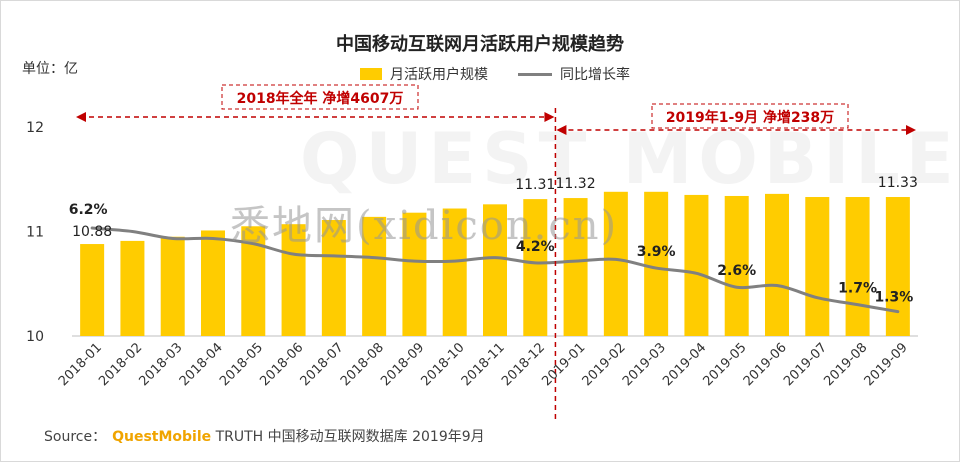  Describe the element at coordinates (898, 183) in the screenshot. I see `bar-value-label: 11.33` at that location.